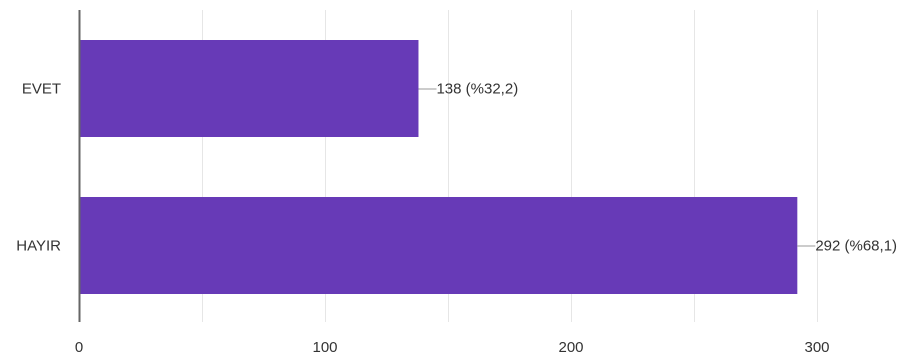 The width and height of the screenshot is (915, 358). Describe the element at coordinates (324, 347) in the screenshot. I see `x-tick-label: 100` at that location.